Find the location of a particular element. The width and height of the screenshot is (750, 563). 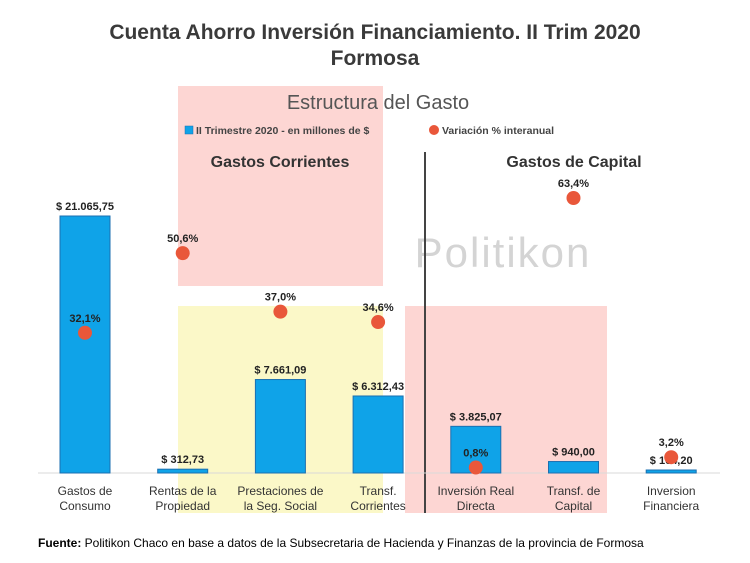

legend-dot-swatch is located at coordinates (434, 130).